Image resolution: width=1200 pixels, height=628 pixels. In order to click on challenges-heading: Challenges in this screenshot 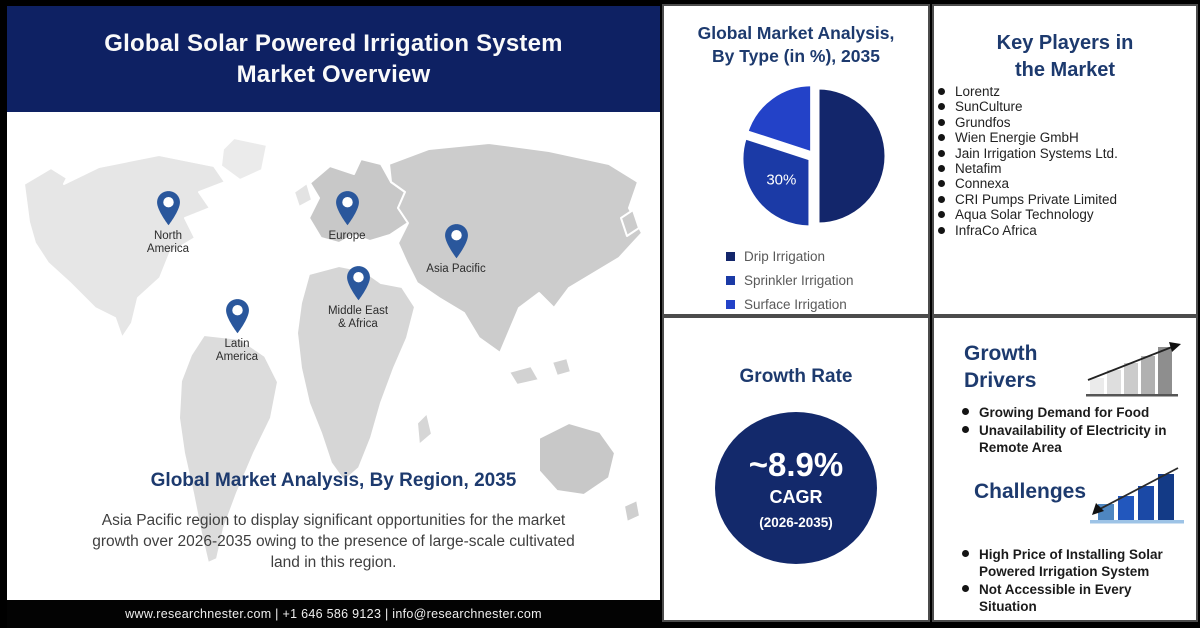, I will do `click(1030, 491)`.